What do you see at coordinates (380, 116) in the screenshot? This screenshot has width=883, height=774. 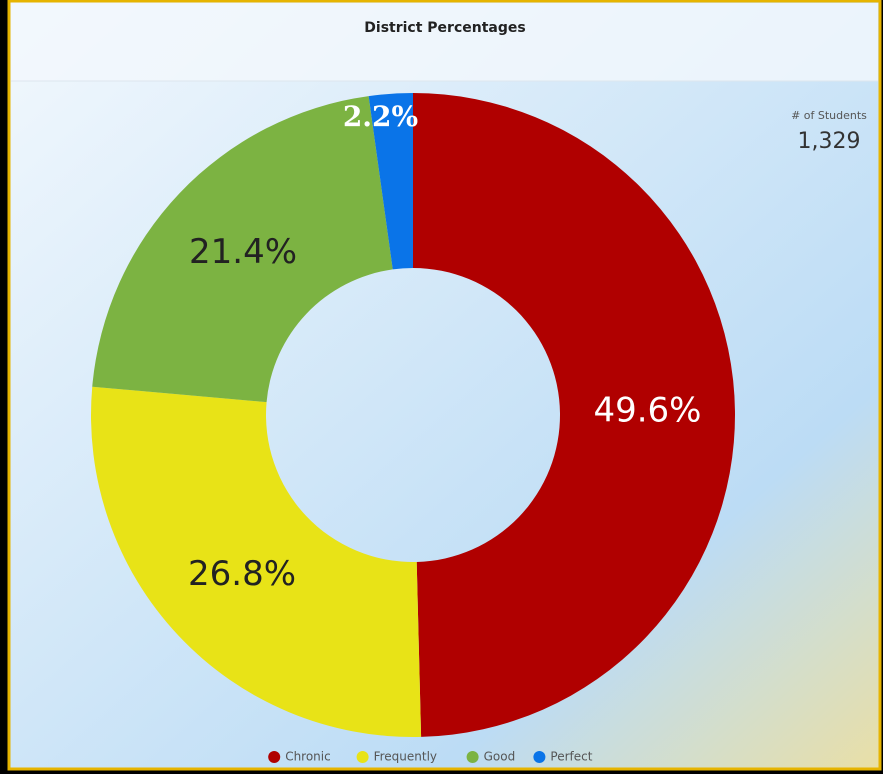 I see `data-label: 2.2%` at bounding box center [380, 116].